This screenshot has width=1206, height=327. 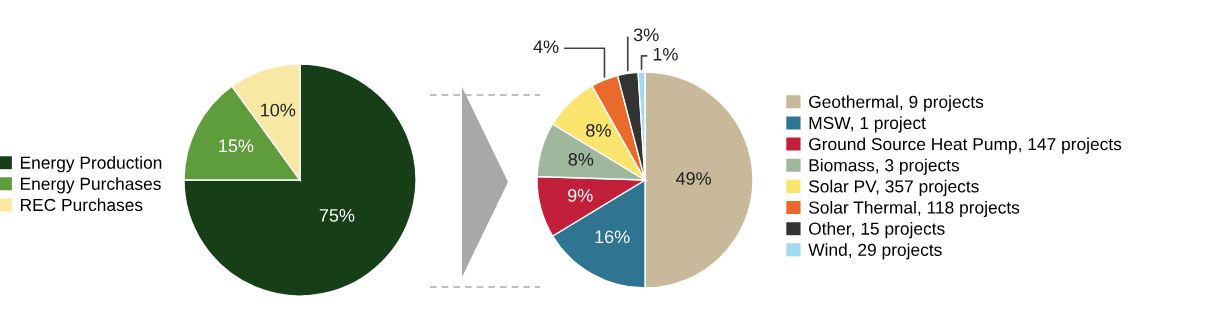 I want to click on data-label: 16%, so click(x=612, y=237).